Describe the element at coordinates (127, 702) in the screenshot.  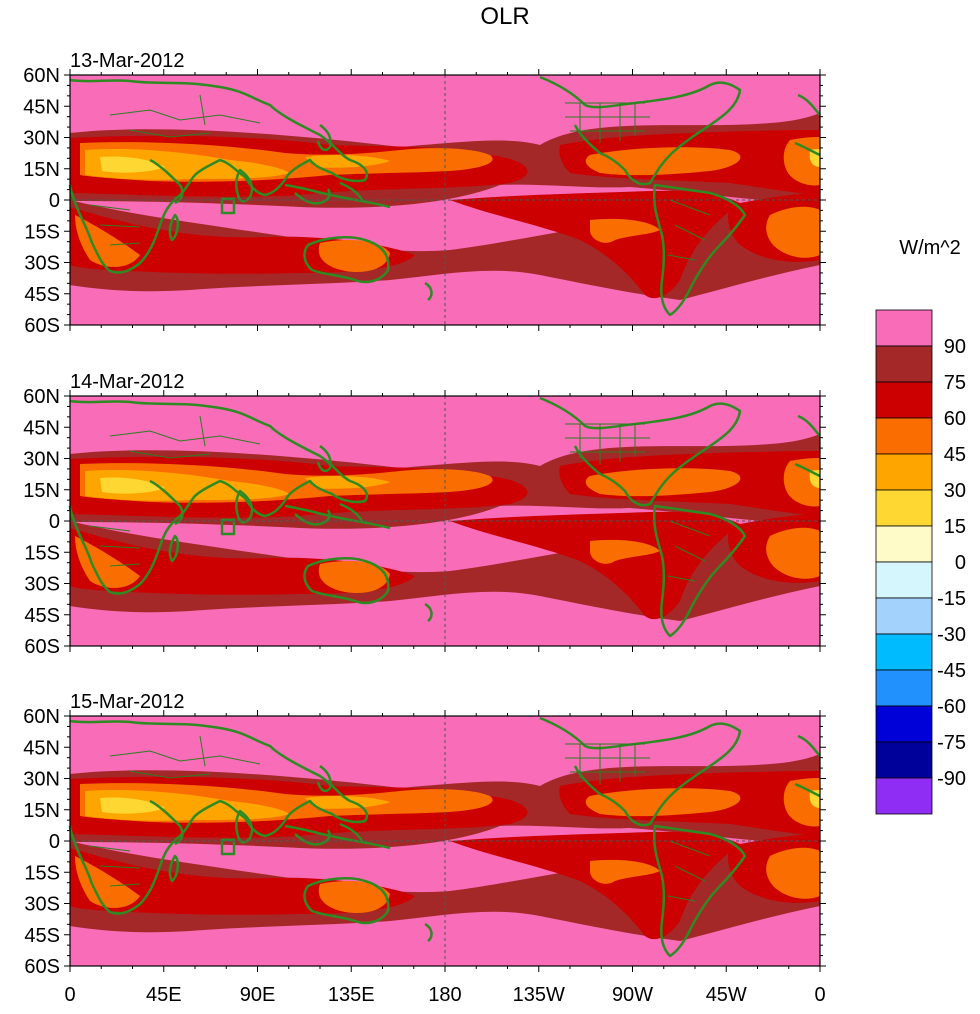
I see `panel-date: 15-Mar-2012` at that location.